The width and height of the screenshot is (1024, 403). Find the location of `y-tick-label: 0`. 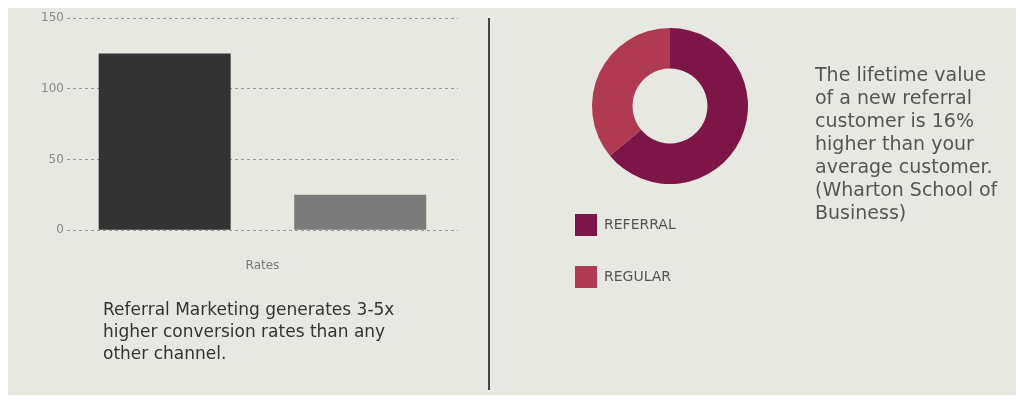

y-tick-label: 0 is located at coordinates (60, 229).